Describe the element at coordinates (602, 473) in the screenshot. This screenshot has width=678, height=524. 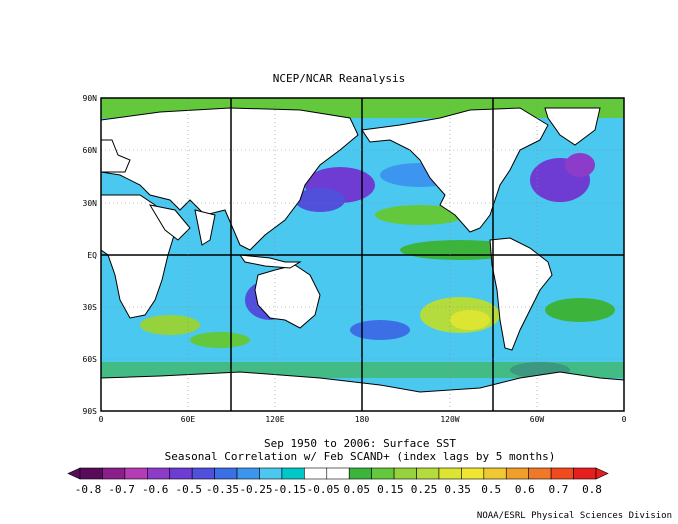
I see `colorbar-arrow-right` at that location.